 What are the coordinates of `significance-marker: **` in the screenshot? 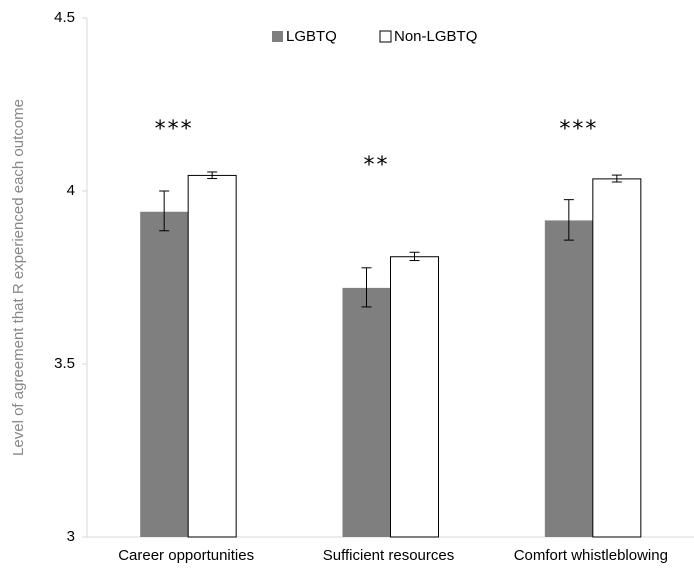 It's located at (377, 165).